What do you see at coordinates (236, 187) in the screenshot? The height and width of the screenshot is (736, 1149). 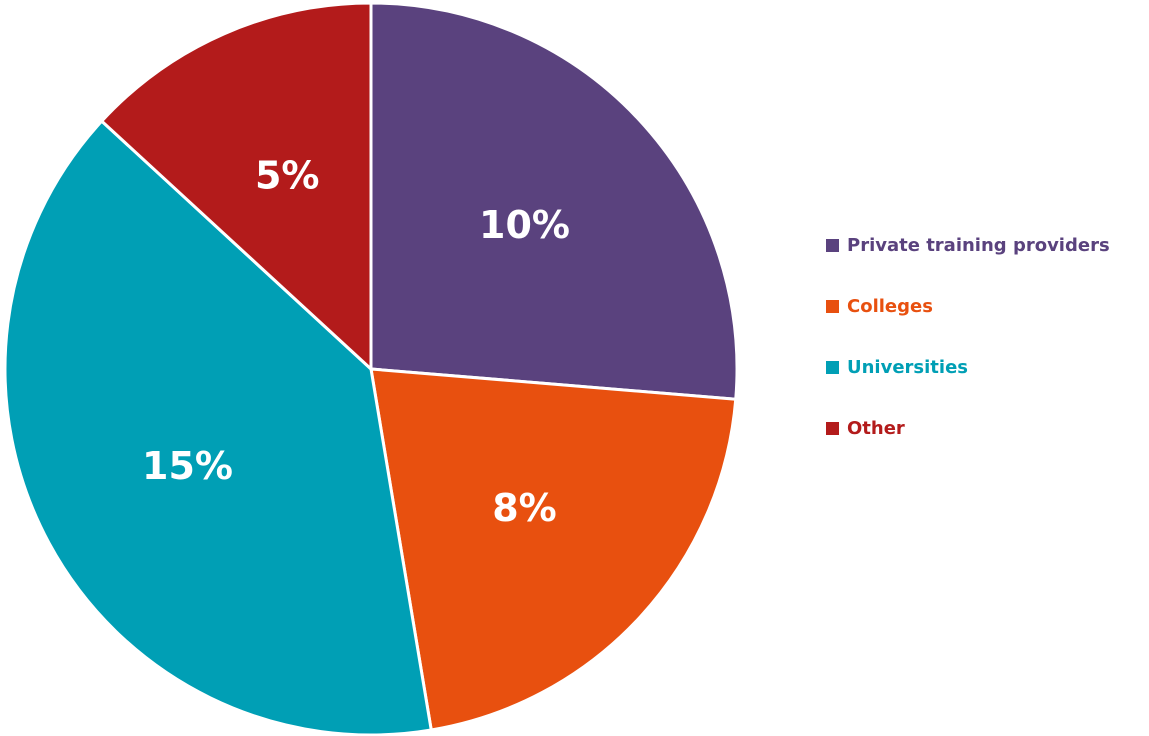 I see `pie-slice` at bounding box center [236, 187].